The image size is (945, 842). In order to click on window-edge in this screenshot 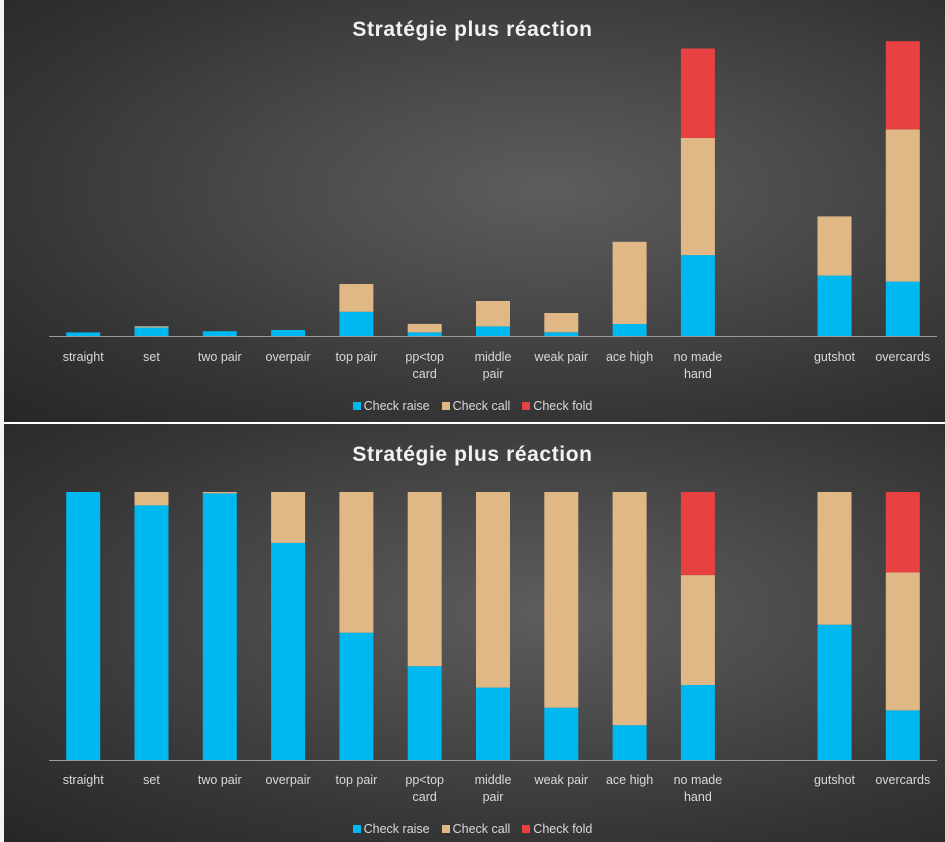, I will do `click(2, 421)`.